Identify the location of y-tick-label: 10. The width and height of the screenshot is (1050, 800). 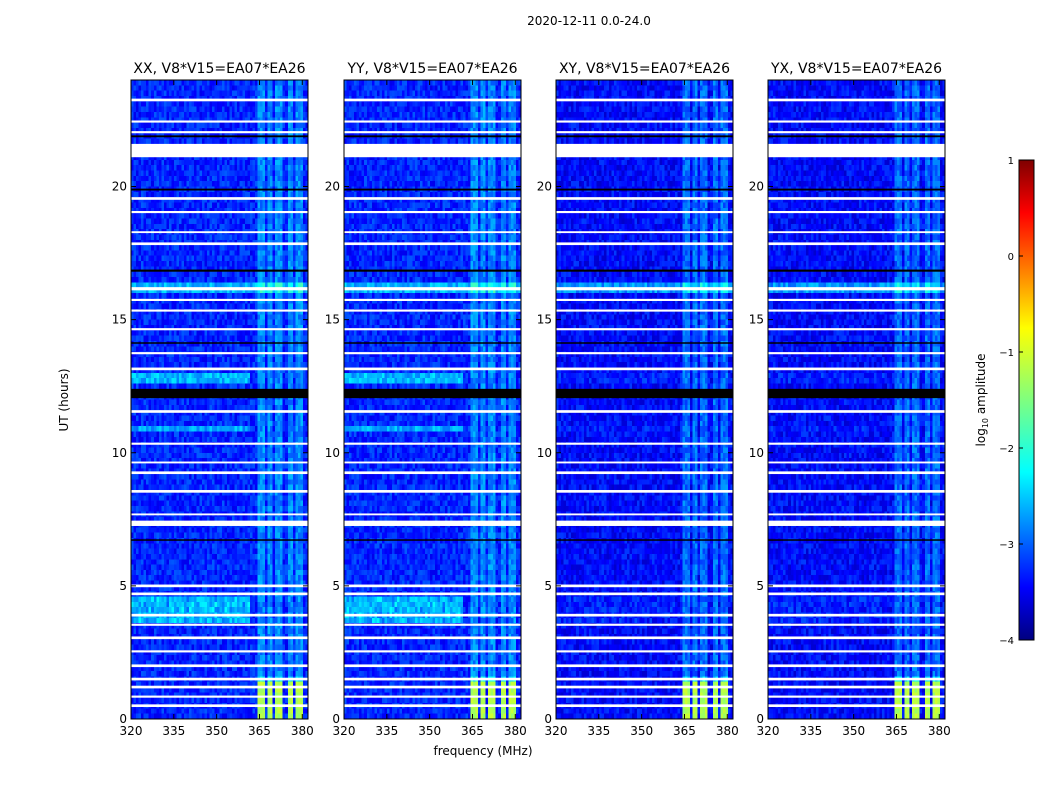
(544, 453).